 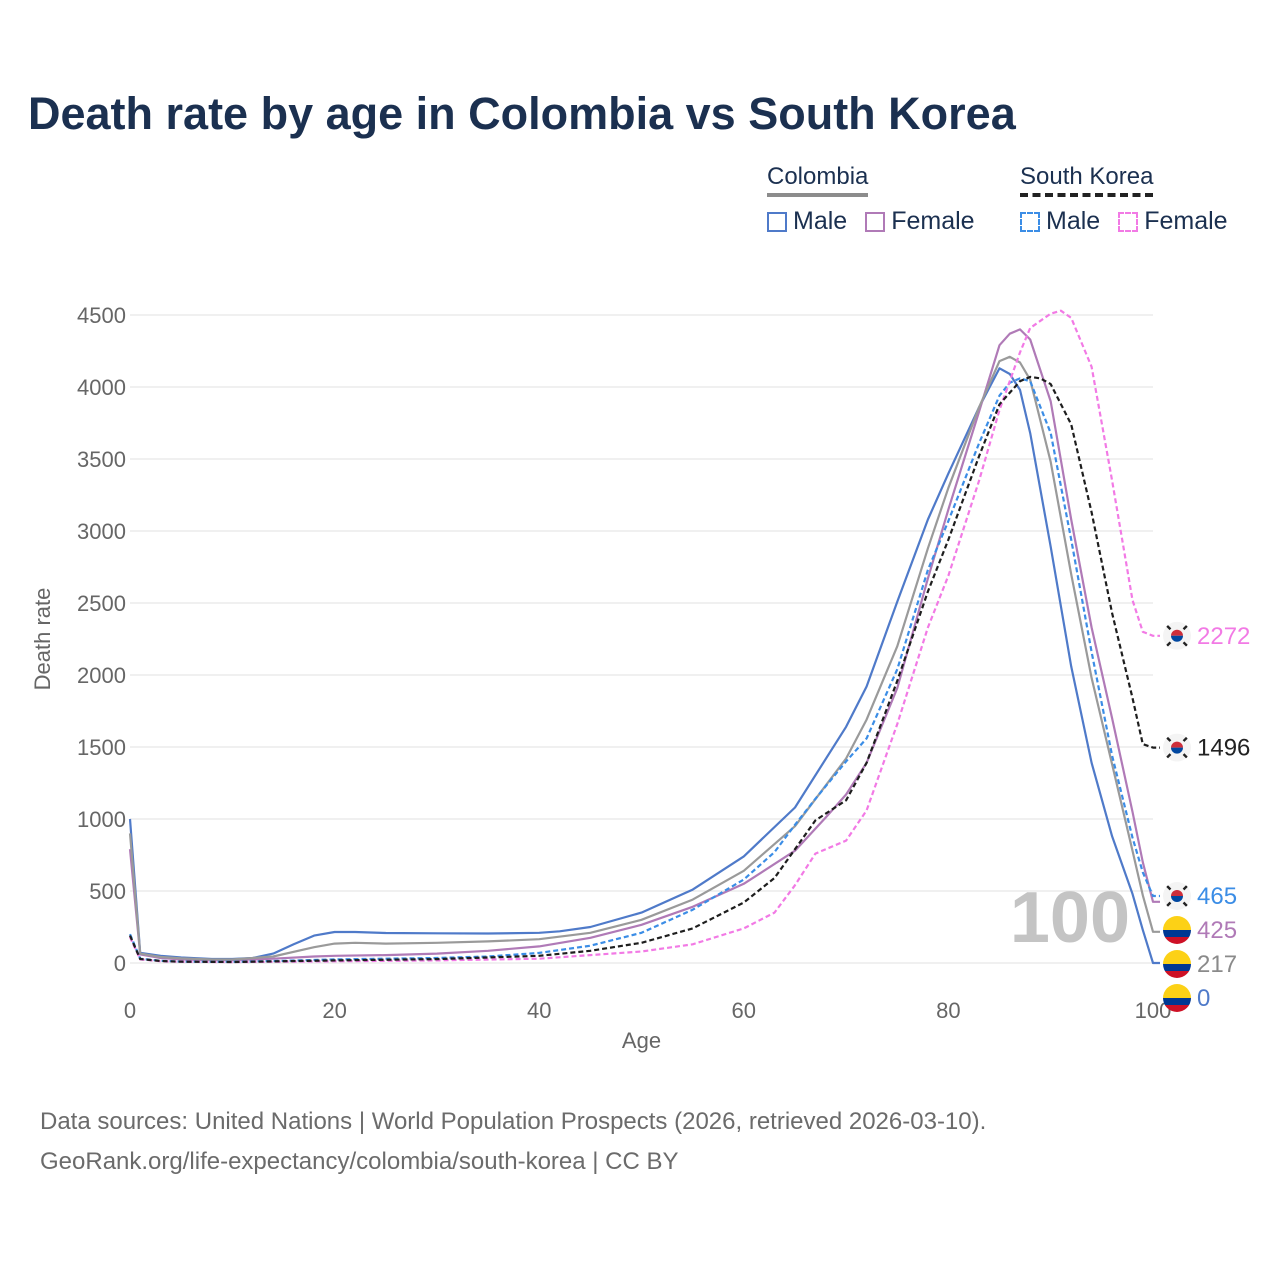 I want to click on y-tick-label: 500, so click(x=107, y=891).